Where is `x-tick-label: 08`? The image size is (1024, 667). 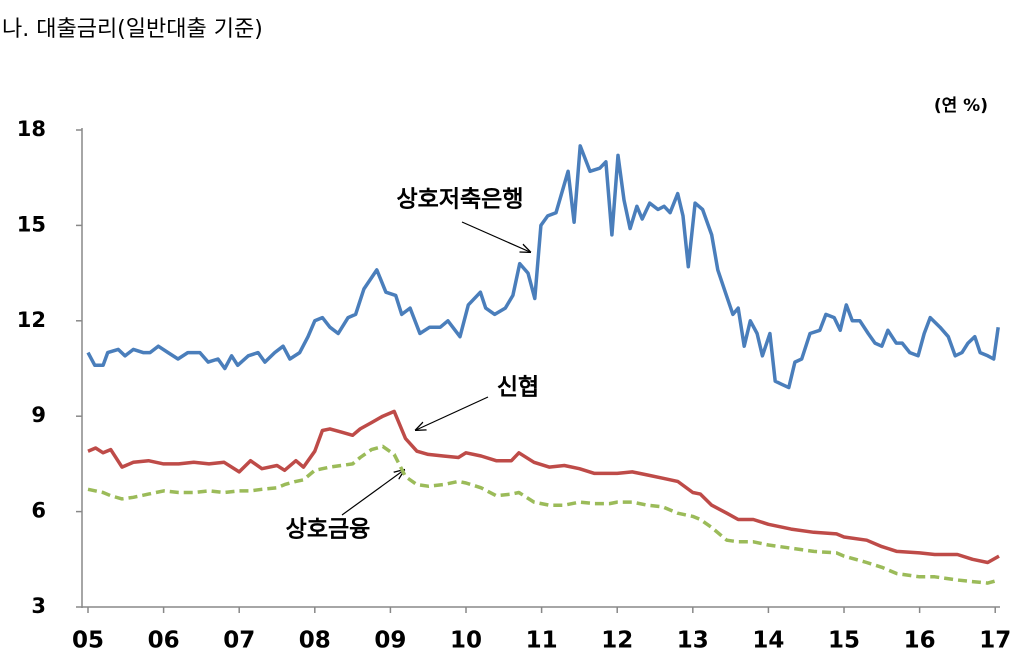 x-tick-label: 08 is located at coordinates (315, 641).